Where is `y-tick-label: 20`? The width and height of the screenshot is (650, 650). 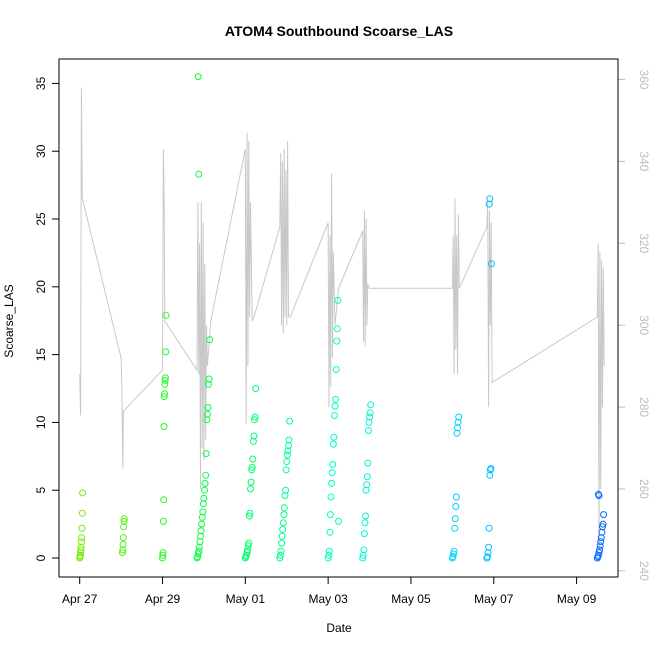 y-tick-label: 20 is located at coordinates (41, 287).